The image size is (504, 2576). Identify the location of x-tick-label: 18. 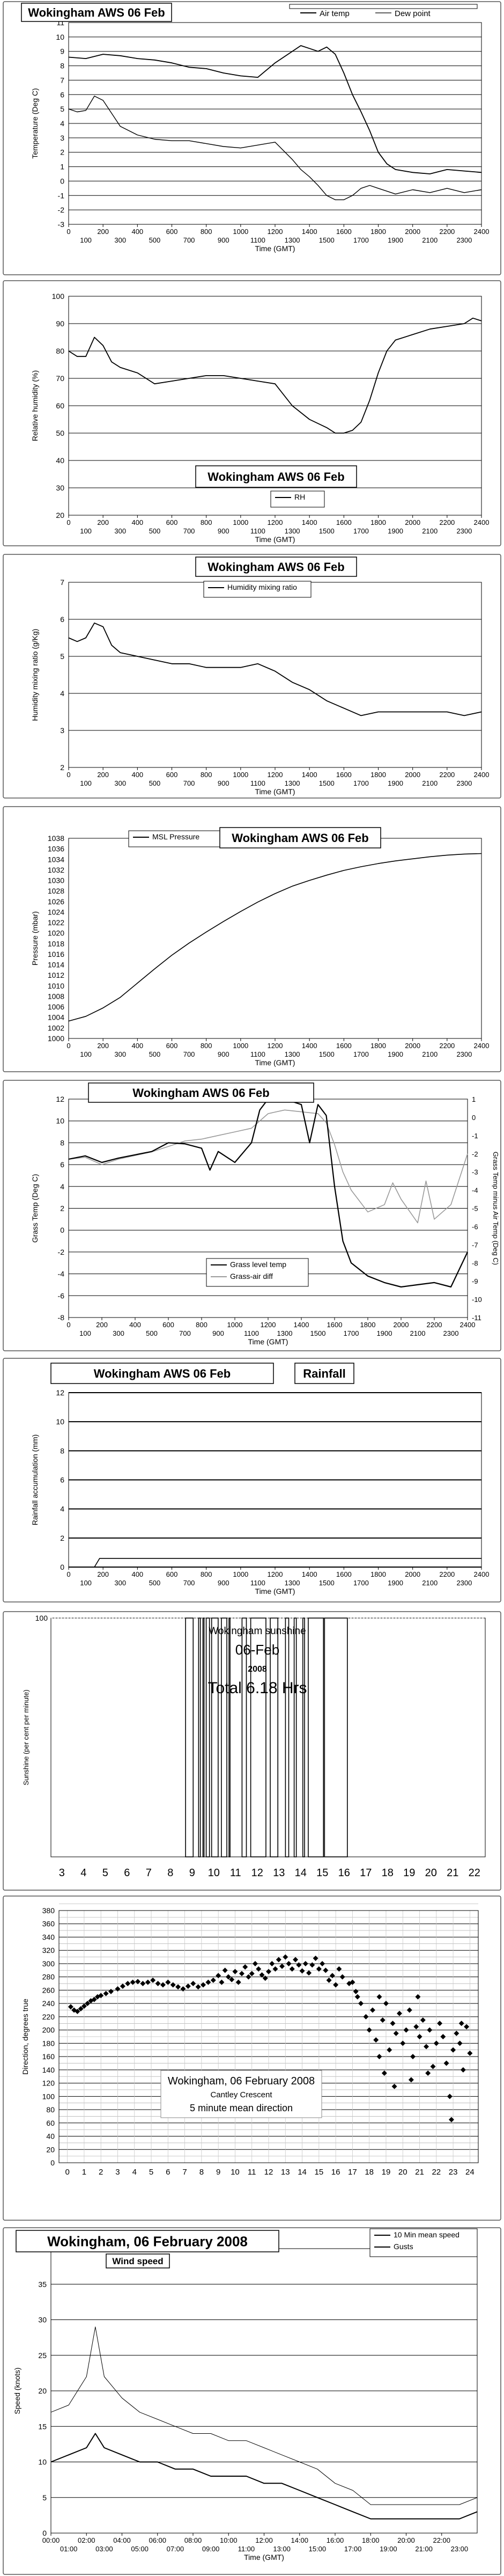
(388, 1873).